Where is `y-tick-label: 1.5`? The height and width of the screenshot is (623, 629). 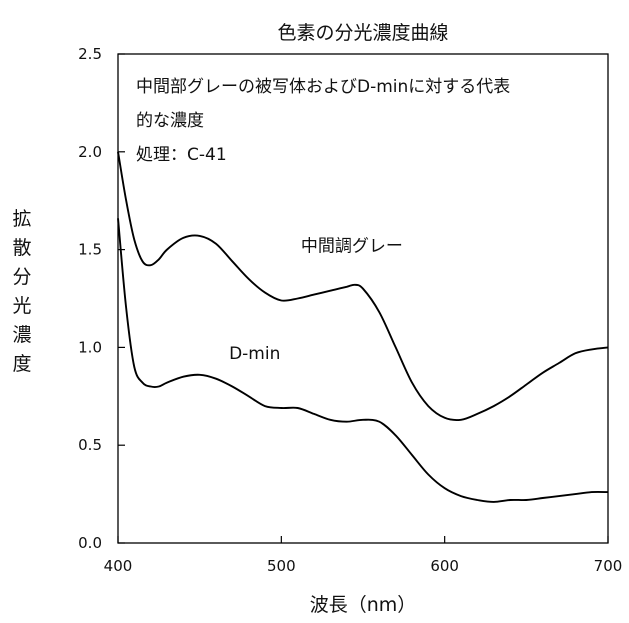 y-tick-label: 1.5 is located at coordinates (90, 250).